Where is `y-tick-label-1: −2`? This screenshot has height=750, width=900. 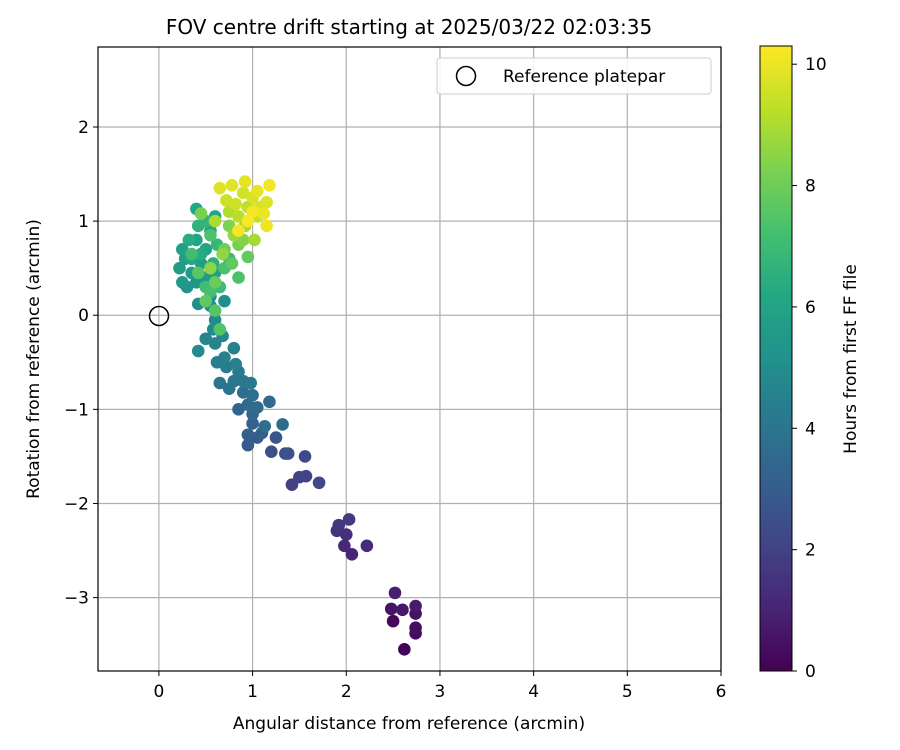
y-tick-label-1: −2 is located at coordinates (76, 504).